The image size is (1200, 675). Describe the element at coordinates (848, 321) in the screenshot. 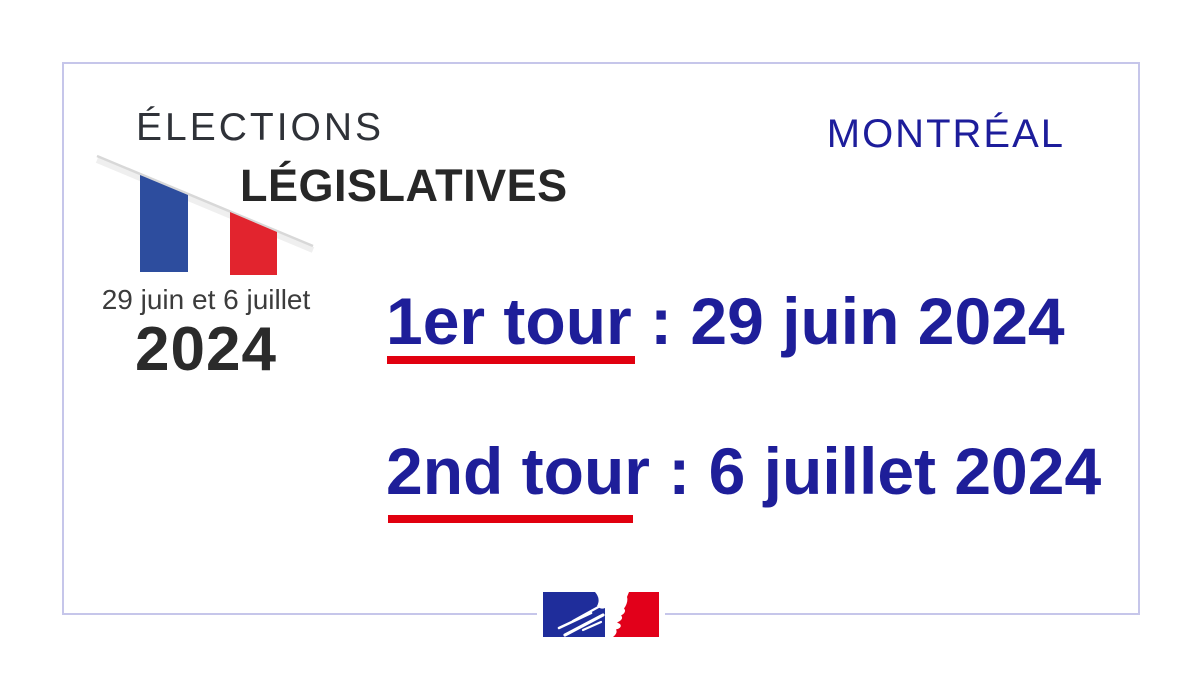

I see `round-1-date: : 29 juin 2024` at that location.